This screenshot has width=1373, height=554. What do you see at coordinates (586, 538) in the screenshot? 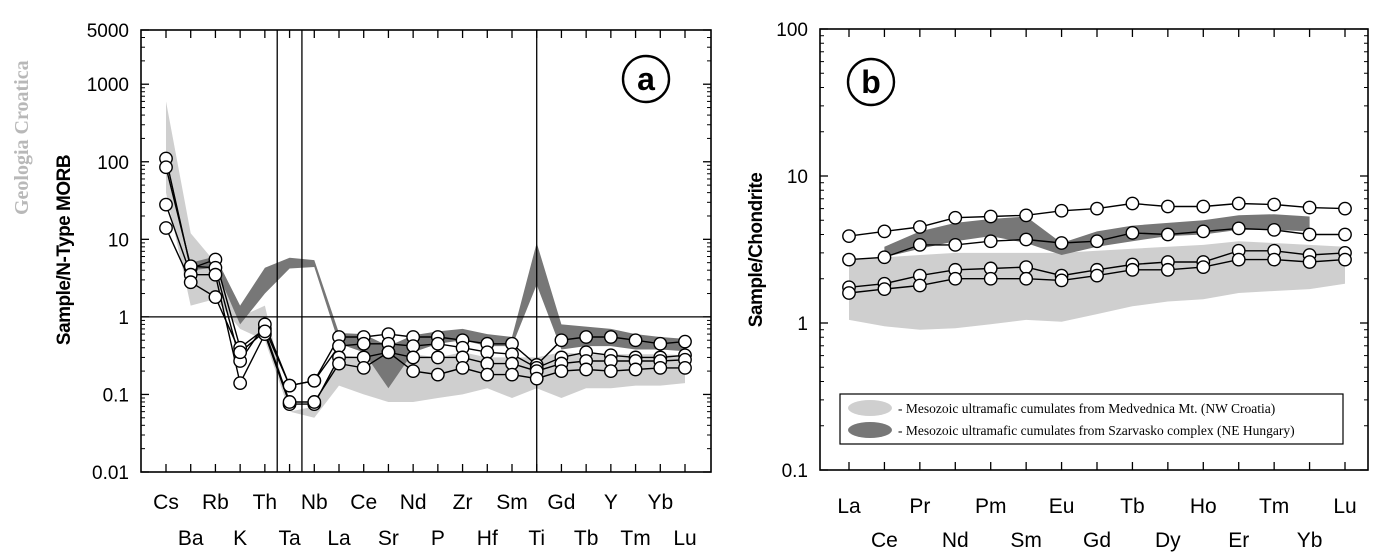
I see `x-tick-label: Tb` at bounding box center [586, 538].